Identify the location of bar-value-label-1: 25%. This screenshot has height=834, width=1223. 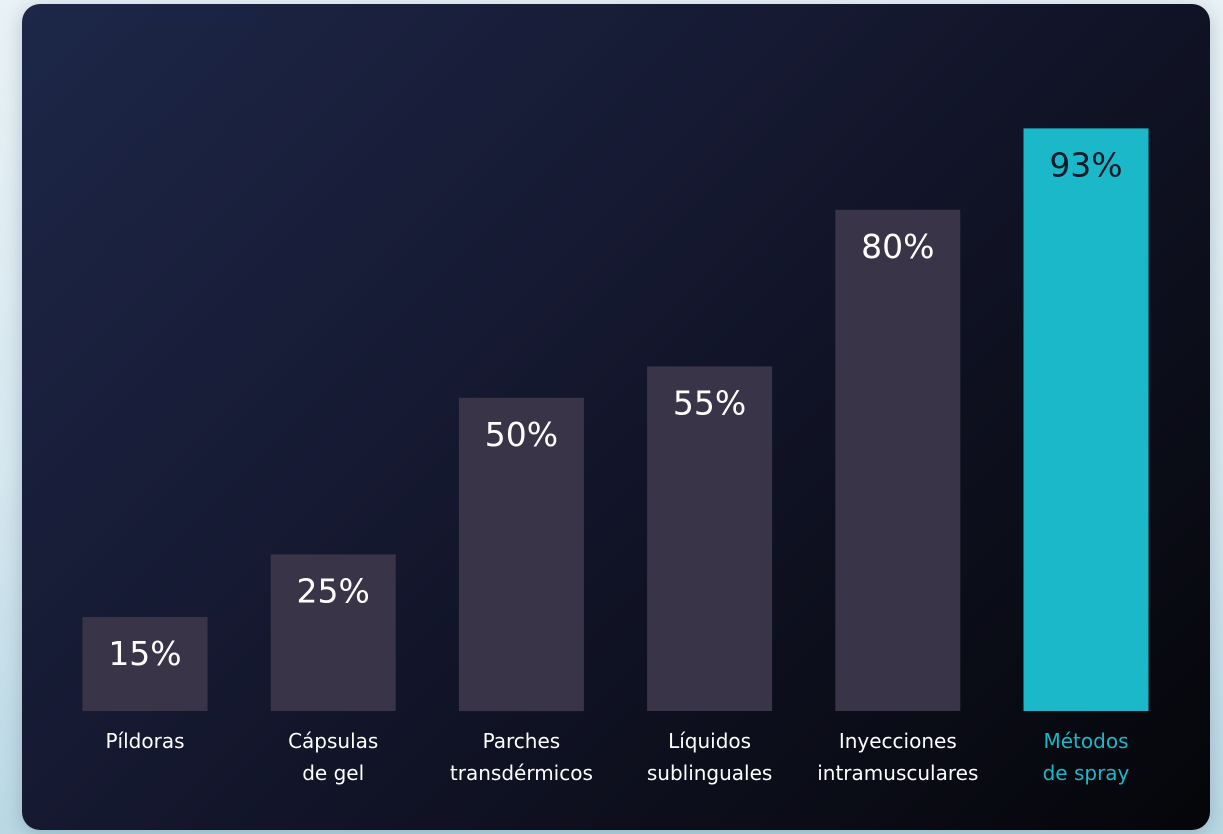
(333, 590).